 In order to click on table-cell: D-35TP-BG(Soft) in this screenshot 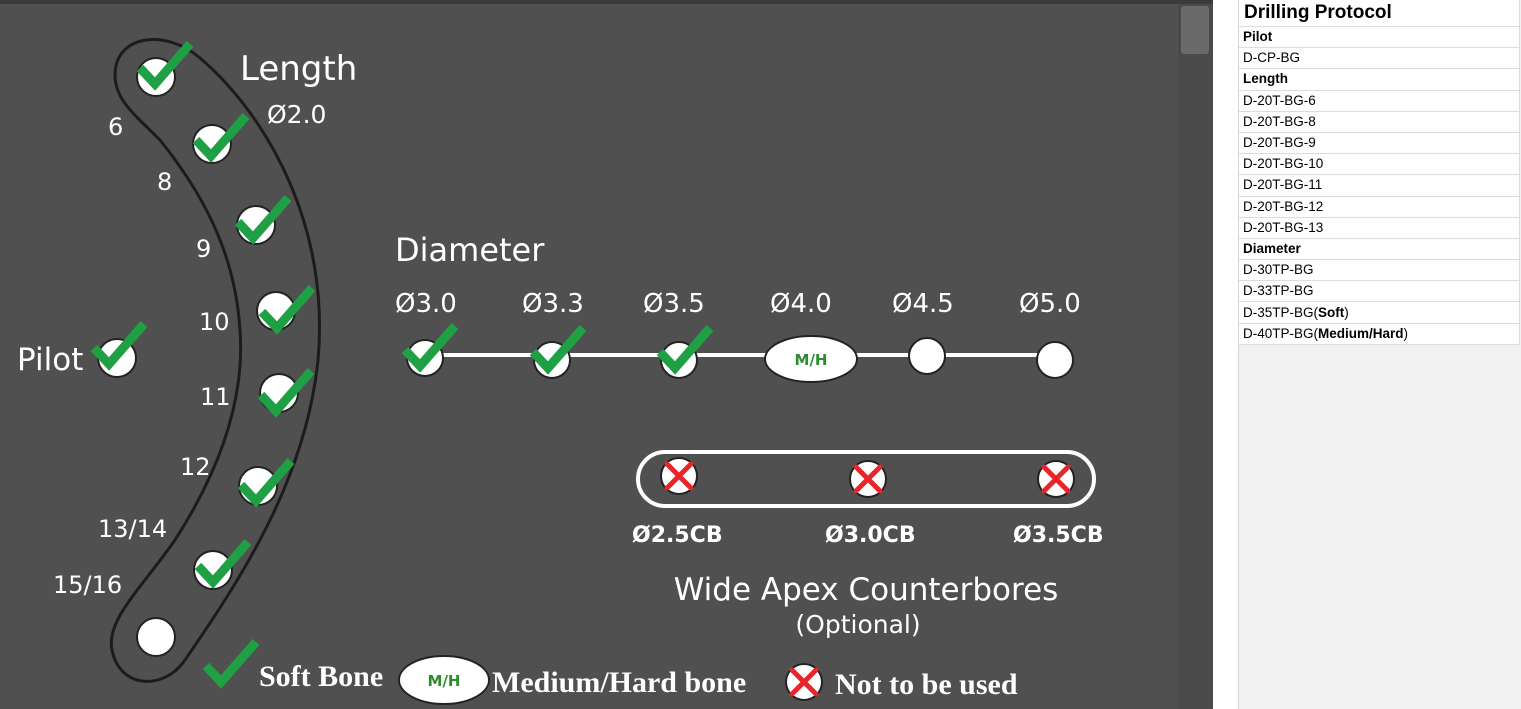, I will do `click(1379, 312)`.